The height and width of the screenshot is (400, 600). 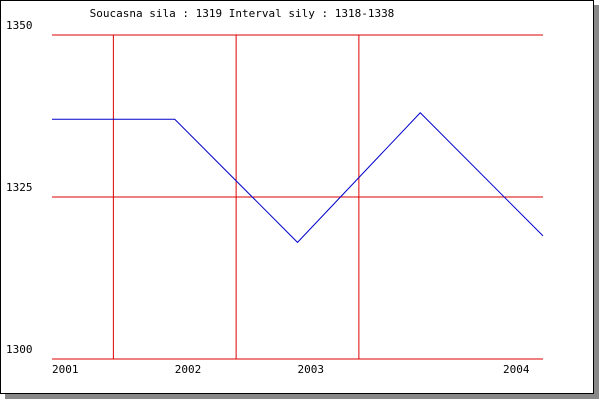 What do you see at coordinates (19, 349) in the screenshot?
I see `y-tick-label: 1300` at bounding box center [19, 349].